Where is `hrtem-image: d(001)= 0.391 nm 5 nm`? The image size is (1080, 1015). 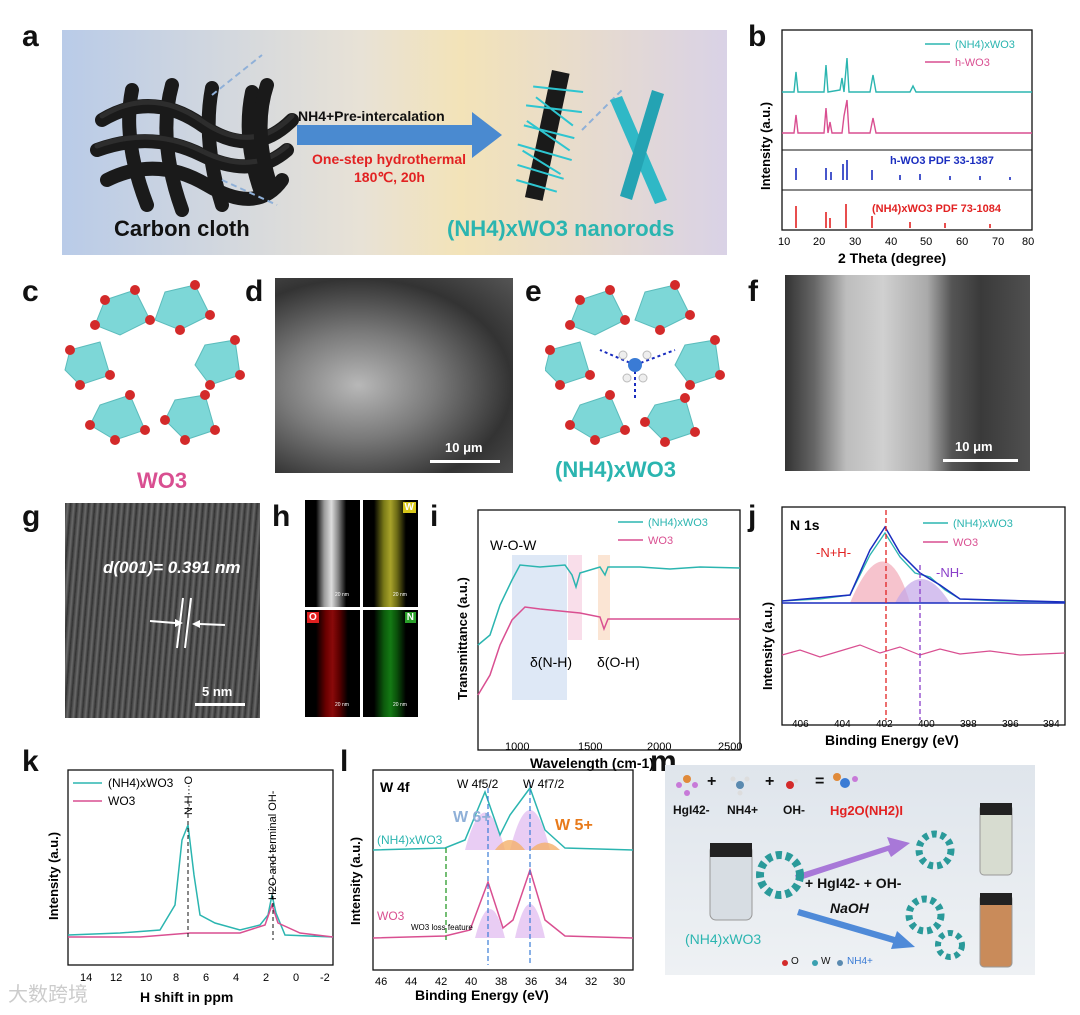 hrtem-image: d(001)= 0.391 nm 5 nm is located at coordinates (162, 610).